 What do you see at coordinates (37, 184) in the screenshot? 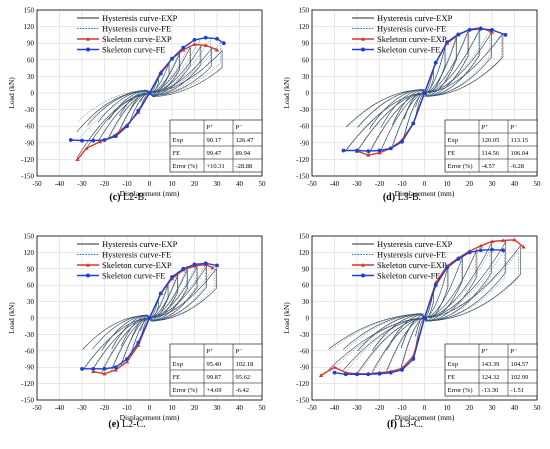
I see `x-tick-label: -50` at bounding box center [37, 184].